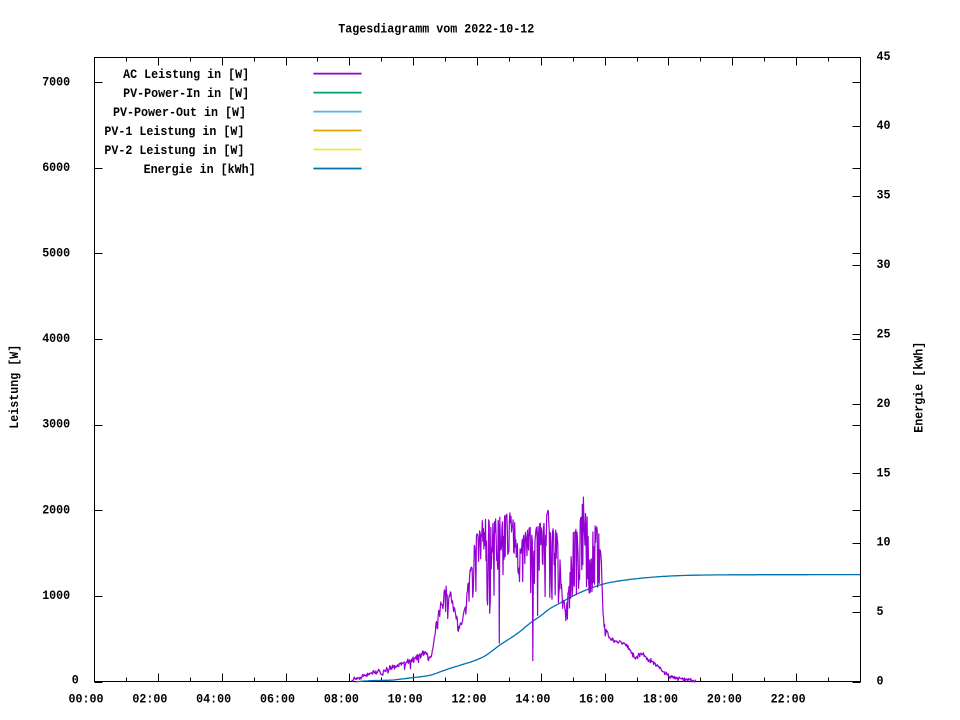 This screenshot has height=720, width=960. I want to click on svg-text: 22:00, so click(788, 699).